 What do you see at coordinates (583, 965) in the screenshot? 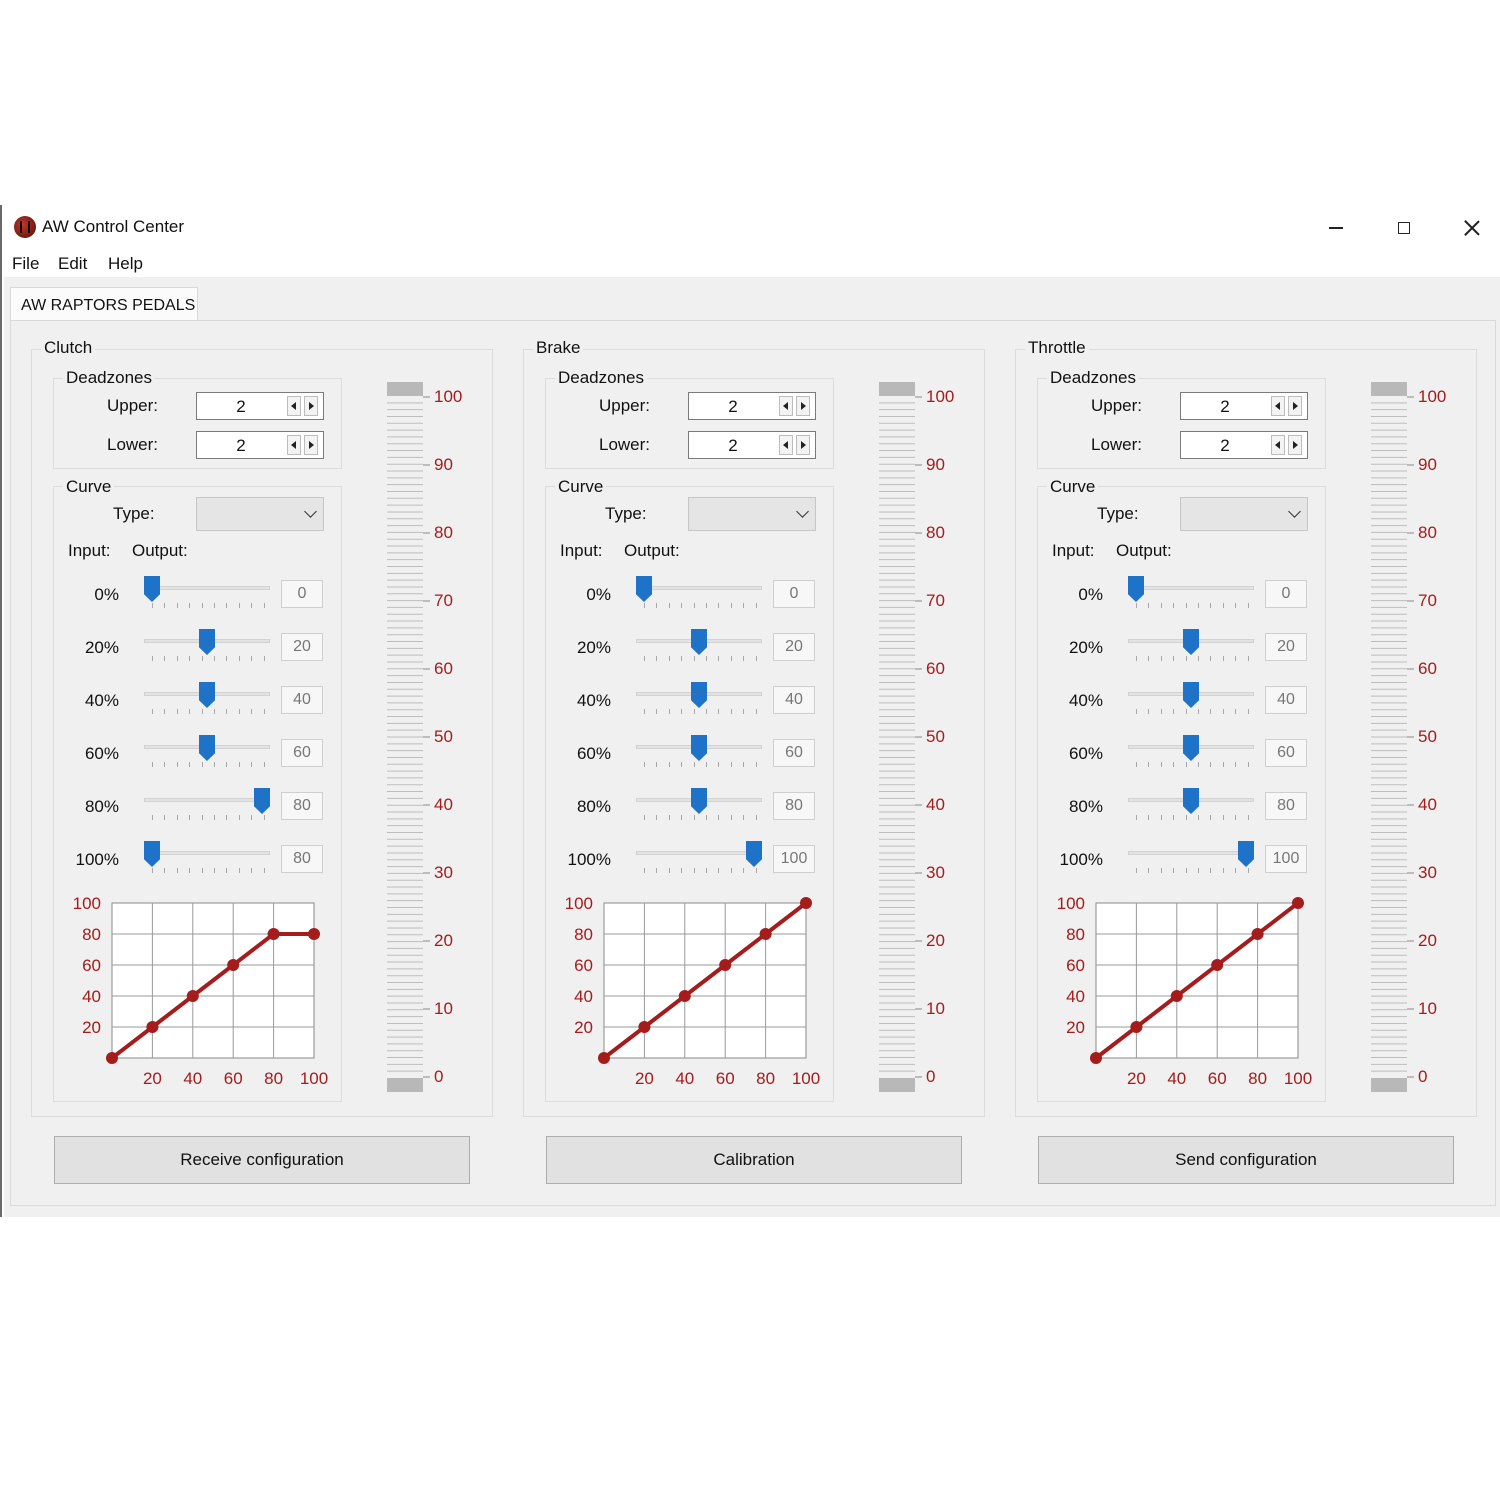
I see `chart-y-tick-label: 60` at bounding box center [583, 965].